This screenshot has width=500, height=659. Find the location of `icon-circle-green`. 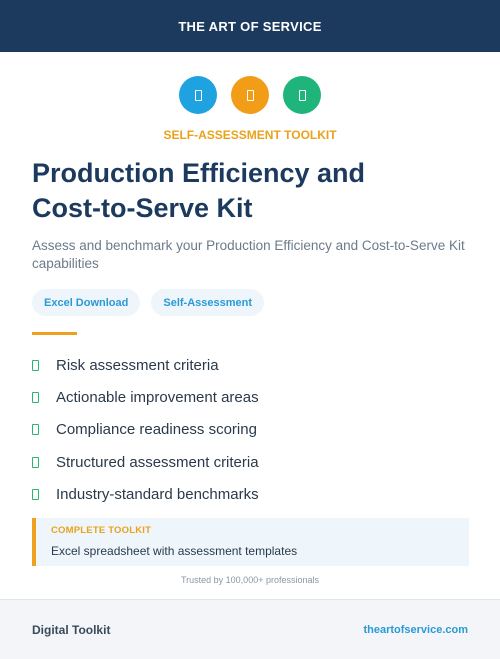

icon-circle-green is located at coordinates (302, 95).